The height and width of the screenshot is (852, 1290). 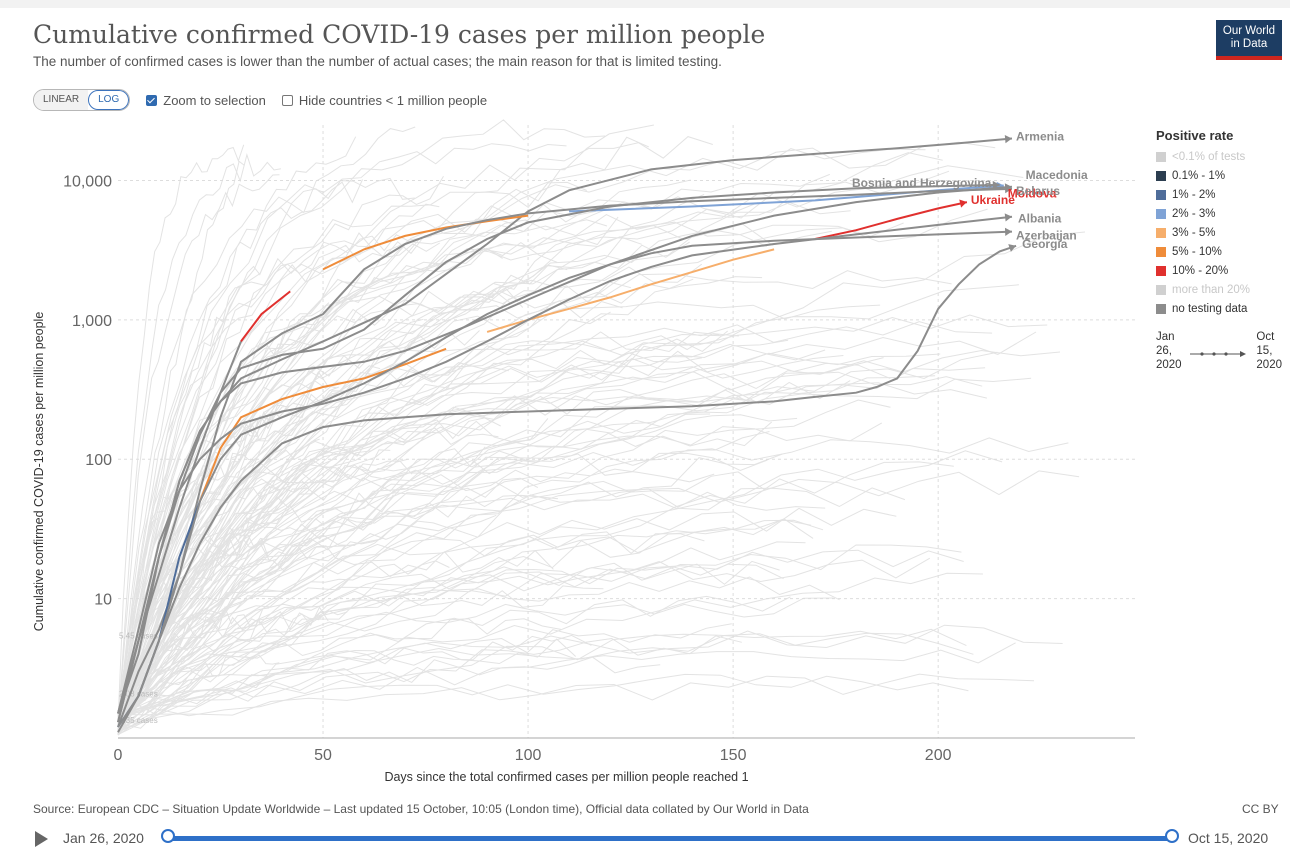 What do you see at coordinates (1249, 31) in the screenshot?
I see `logo-line-1: Our World` at bounding box center [1249, 31].